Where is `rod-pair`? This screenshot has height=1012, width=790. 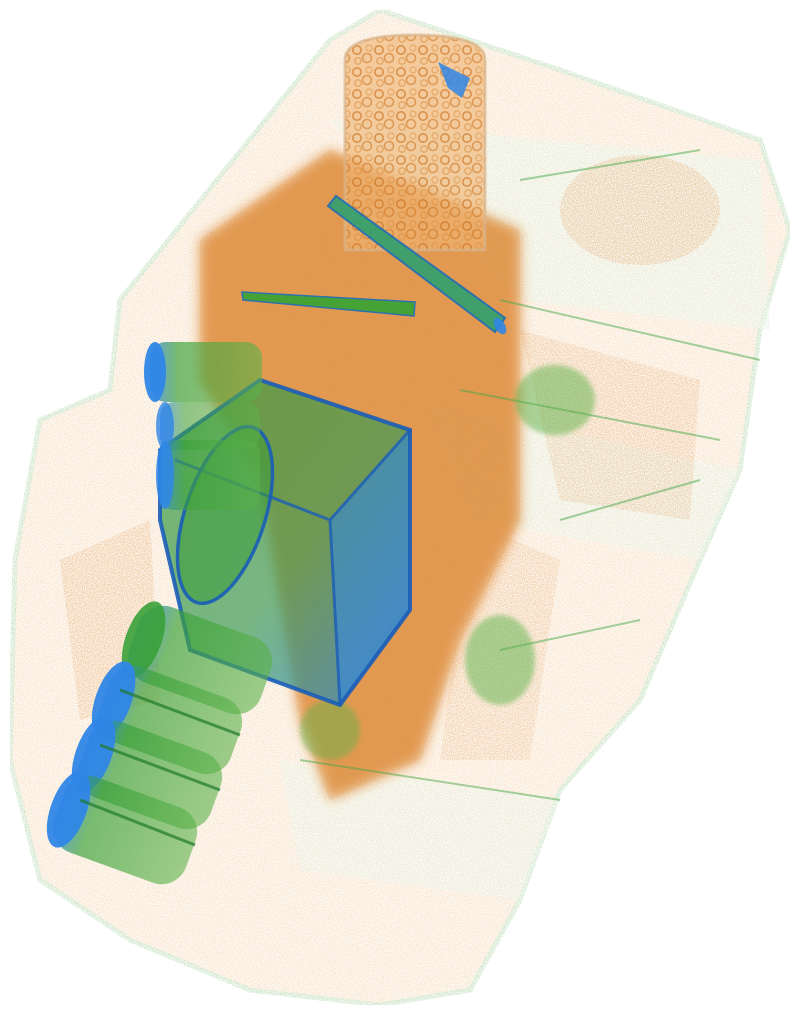 rod-pair is located at coordinates (374, 264).